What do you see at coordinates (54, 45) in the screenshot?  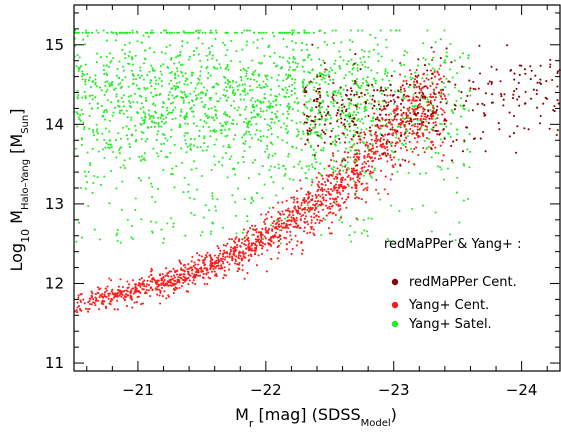 I see `y-tick-label: 15` at bounding box center [54, 45].